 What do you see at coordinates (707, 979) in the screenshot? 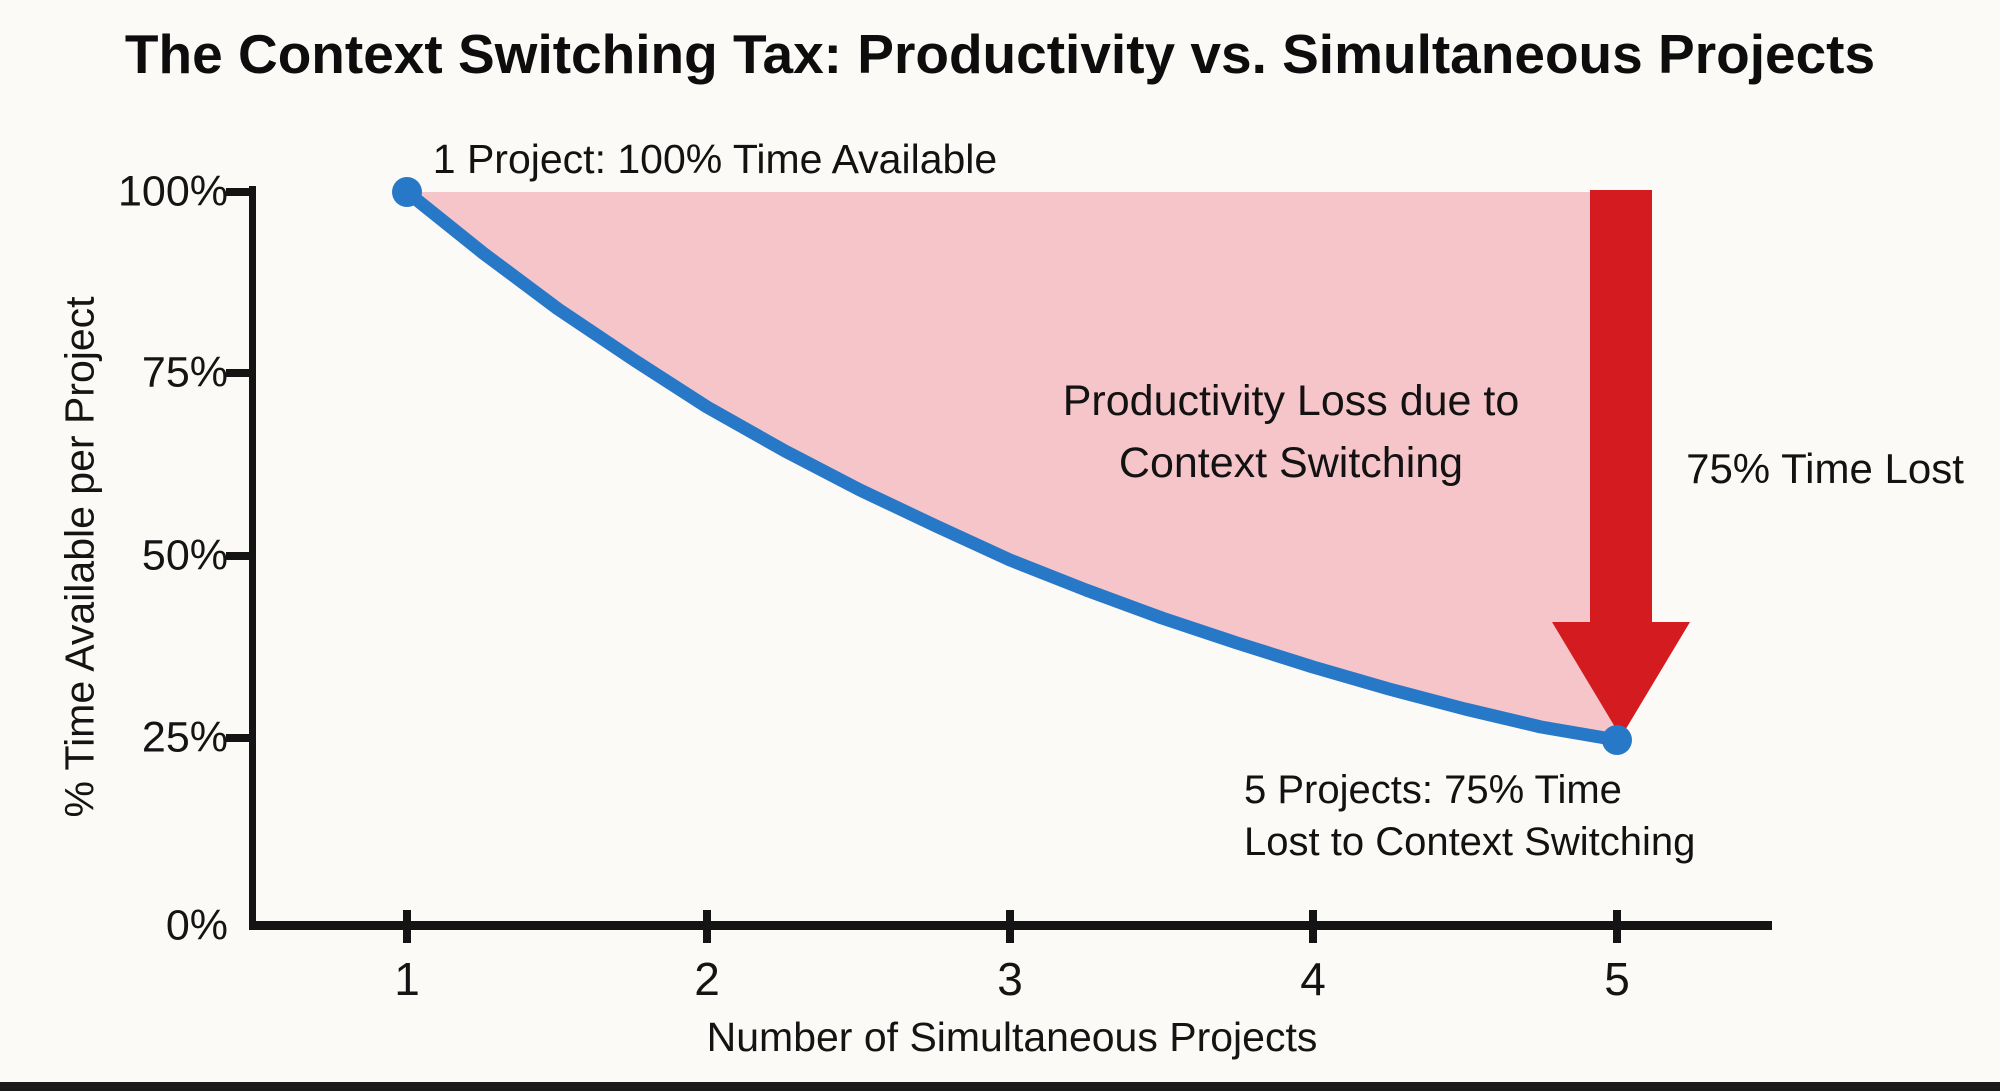
I see `x-tick-label-2: 2` at bounding box center [707, 979].